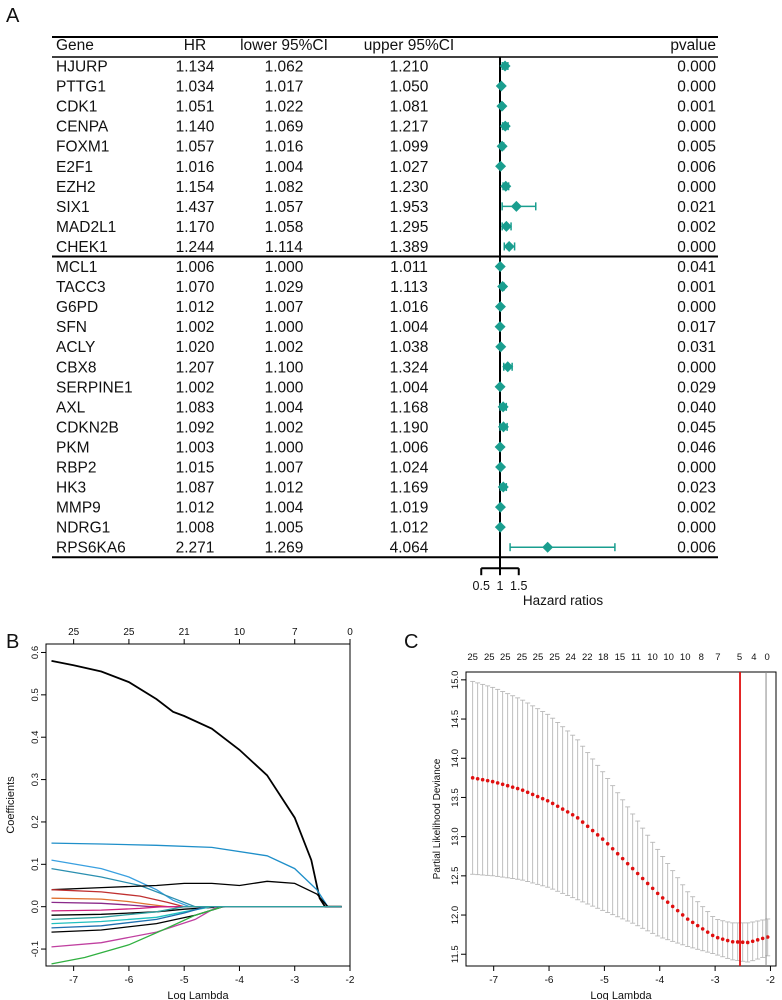  Describe the element at coordinates (437, 818) in the screenshot. I see `y-axis-label: Partial Likelihood Deviance` at that location.